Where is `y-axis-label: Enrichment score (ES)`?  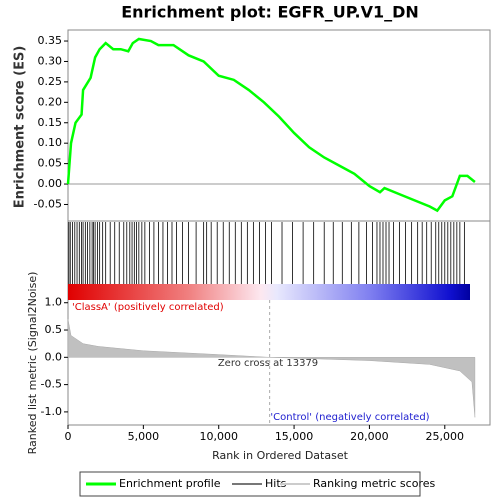 y-axis-label: Enrichment score (ES) is located at coordinates (20, 127).